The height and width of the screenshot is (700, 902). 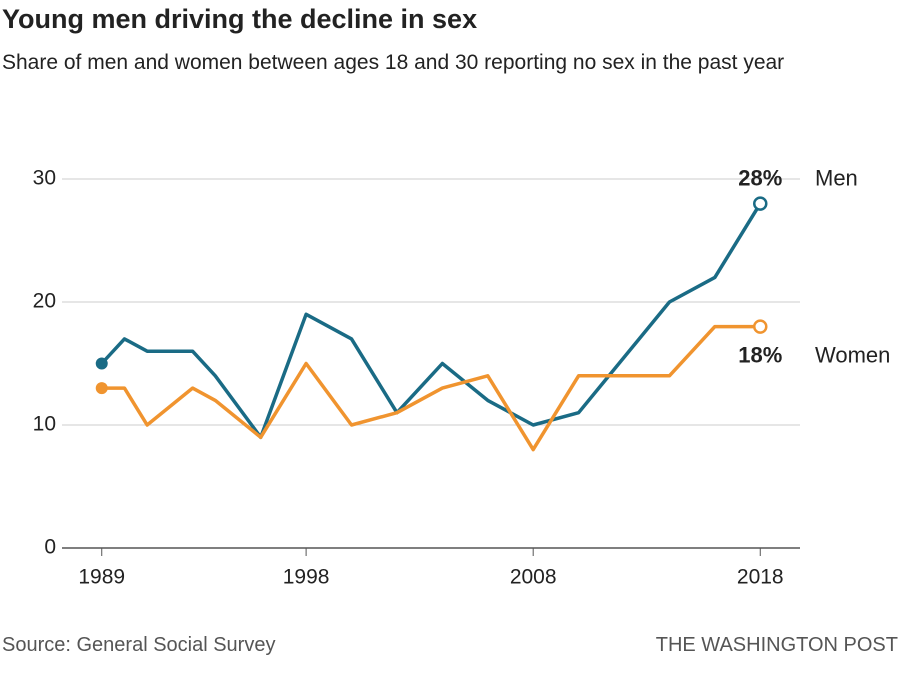 What do you see at coordinates (836, 177) in the screenshot?
I see `legend-label: Men` at bounding box center [836, 177].